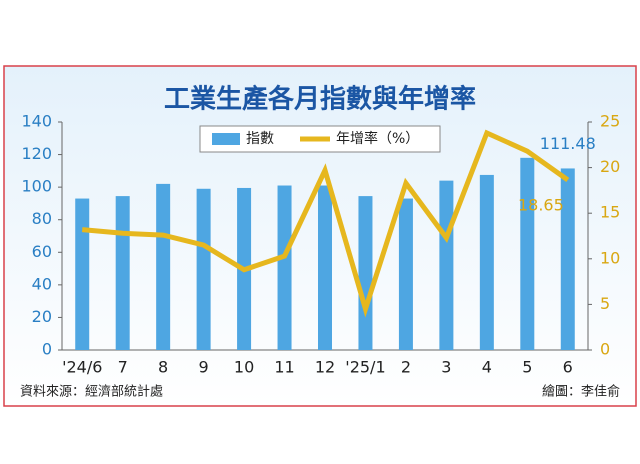  Describe the element at coordinates (260, 139) in the screenshot. I see `legend-label: 指數` at that location.